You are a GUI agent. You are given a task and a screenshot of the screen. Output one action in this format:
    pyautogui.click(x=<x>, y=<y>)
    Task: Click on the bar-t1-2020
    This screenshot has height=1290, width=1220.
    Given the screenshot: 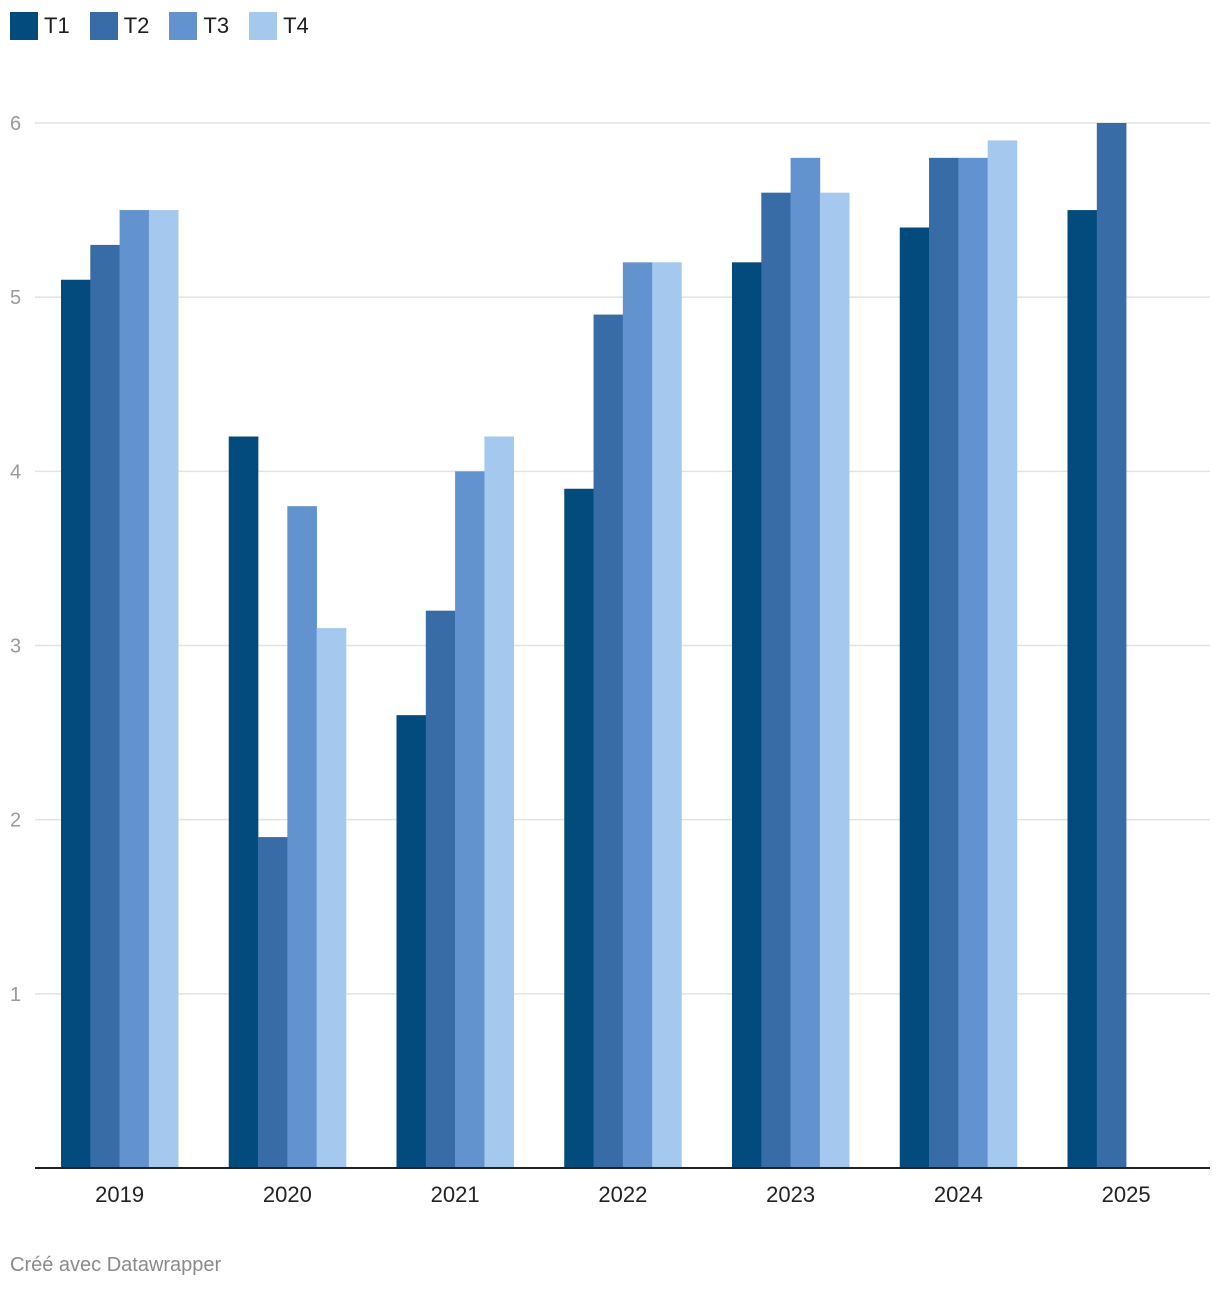 What is the action you would take?
    pyautogui.click(x=243, y=802)
    